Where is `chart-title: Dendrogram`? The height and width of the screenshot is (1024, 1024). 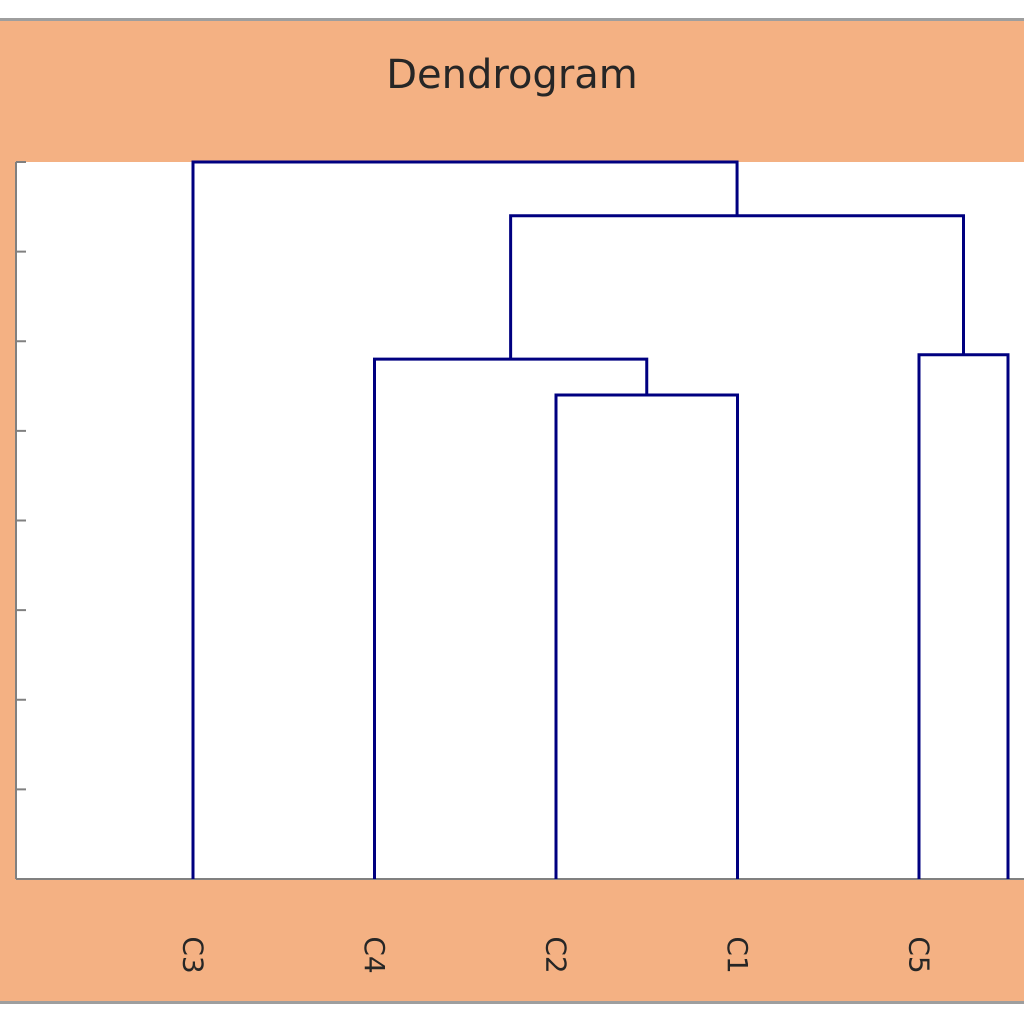
chart-title: Dendrogram is located at coordinates (512, 75).